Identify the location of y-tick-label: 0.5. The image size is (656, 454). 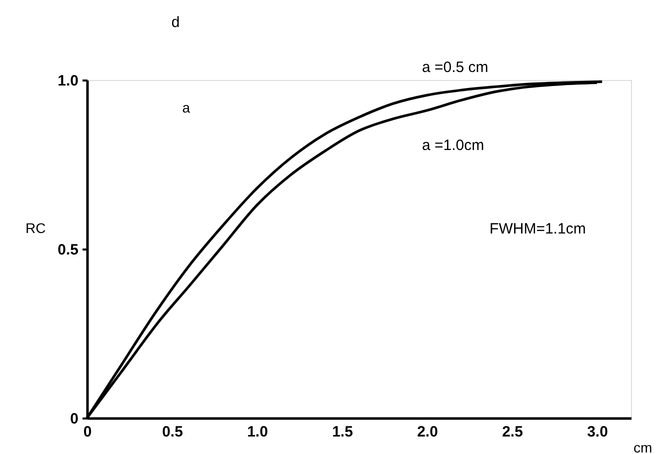
(68, 250).